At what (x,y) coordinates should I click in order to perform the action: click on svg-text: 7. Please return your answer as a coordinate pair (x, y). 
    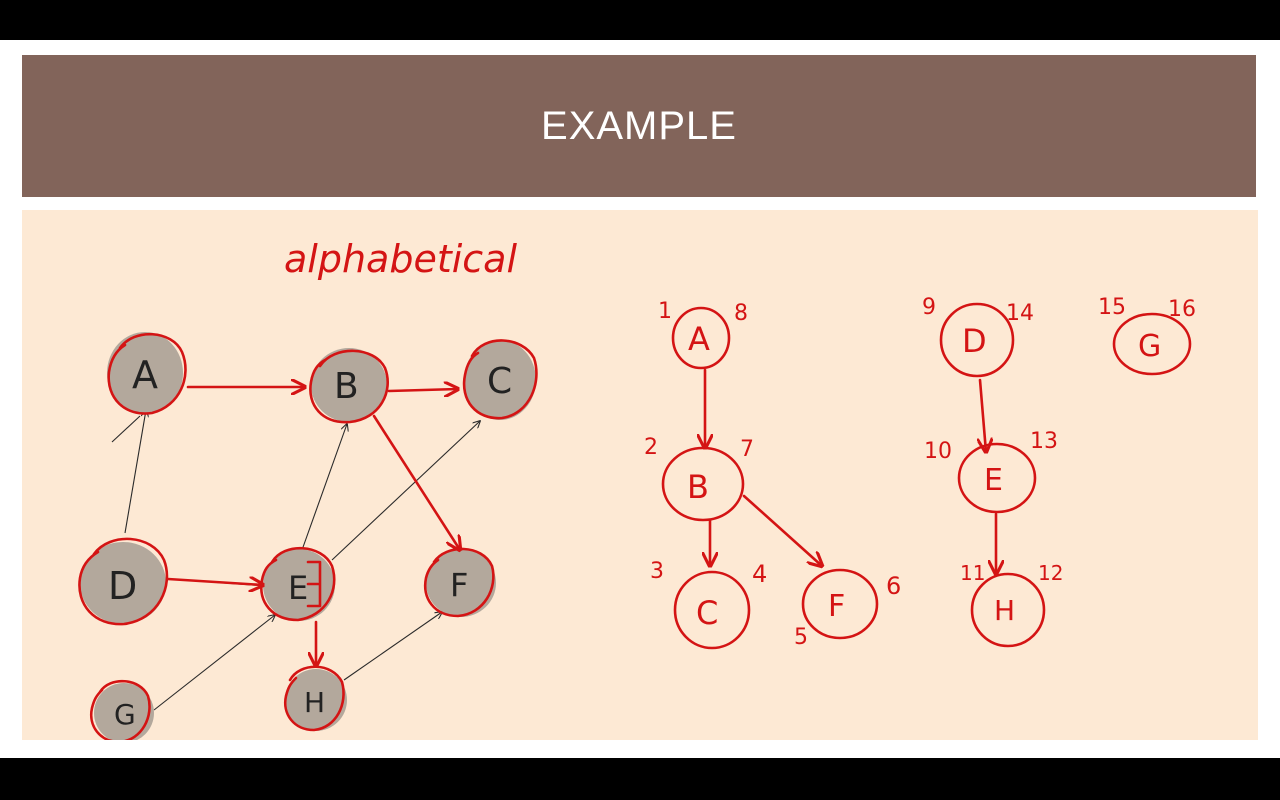
    Looking at the image, I should click on (747, 449).